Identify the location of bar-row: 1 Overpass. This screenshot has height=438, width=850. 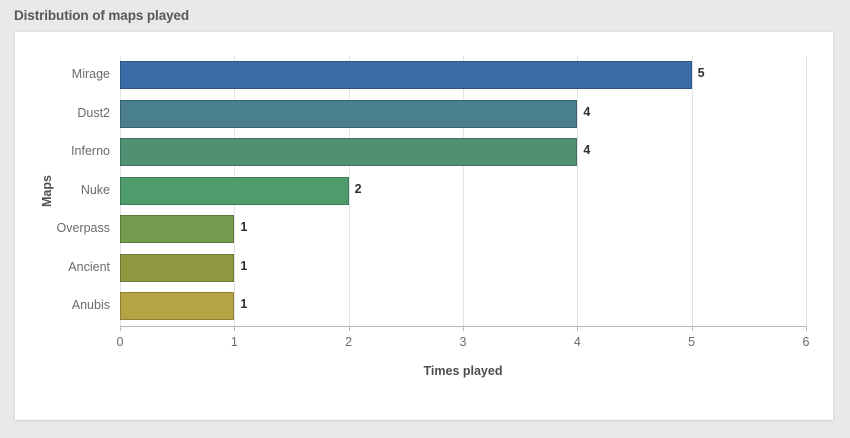
(431, 229).